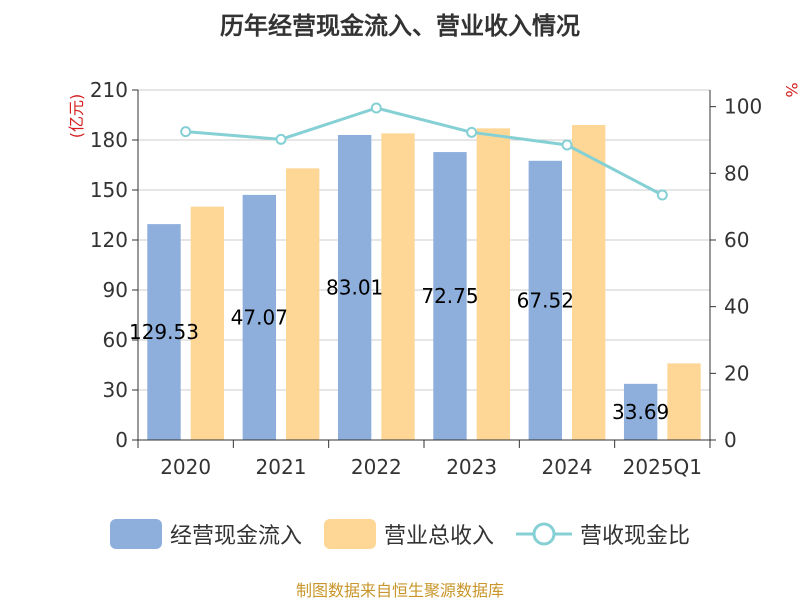 This screenshot has height=601, width=800. What do you see at coordinates (400, 26) in the screenshot?
I see `chart-title: 历年经营现金流入、营业收入情况` at bounding box center [400, 26].